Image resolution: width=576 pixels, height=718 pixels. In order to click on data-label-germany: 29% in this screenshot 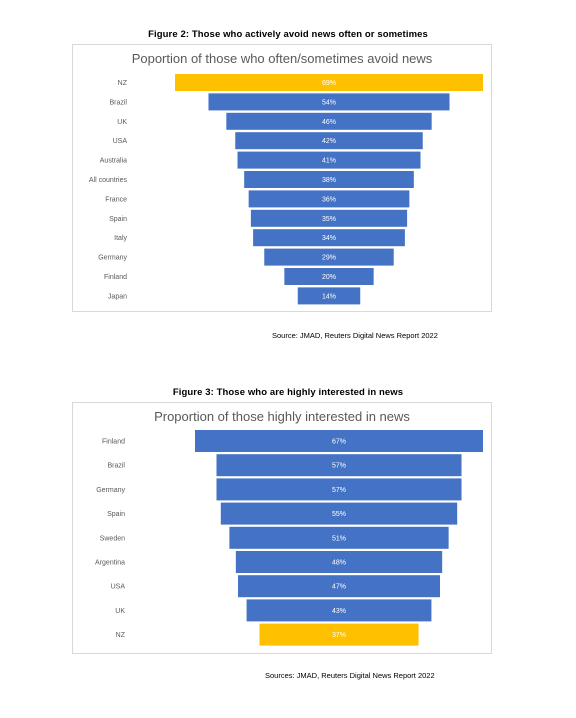, I will do `click(329, 258)`.